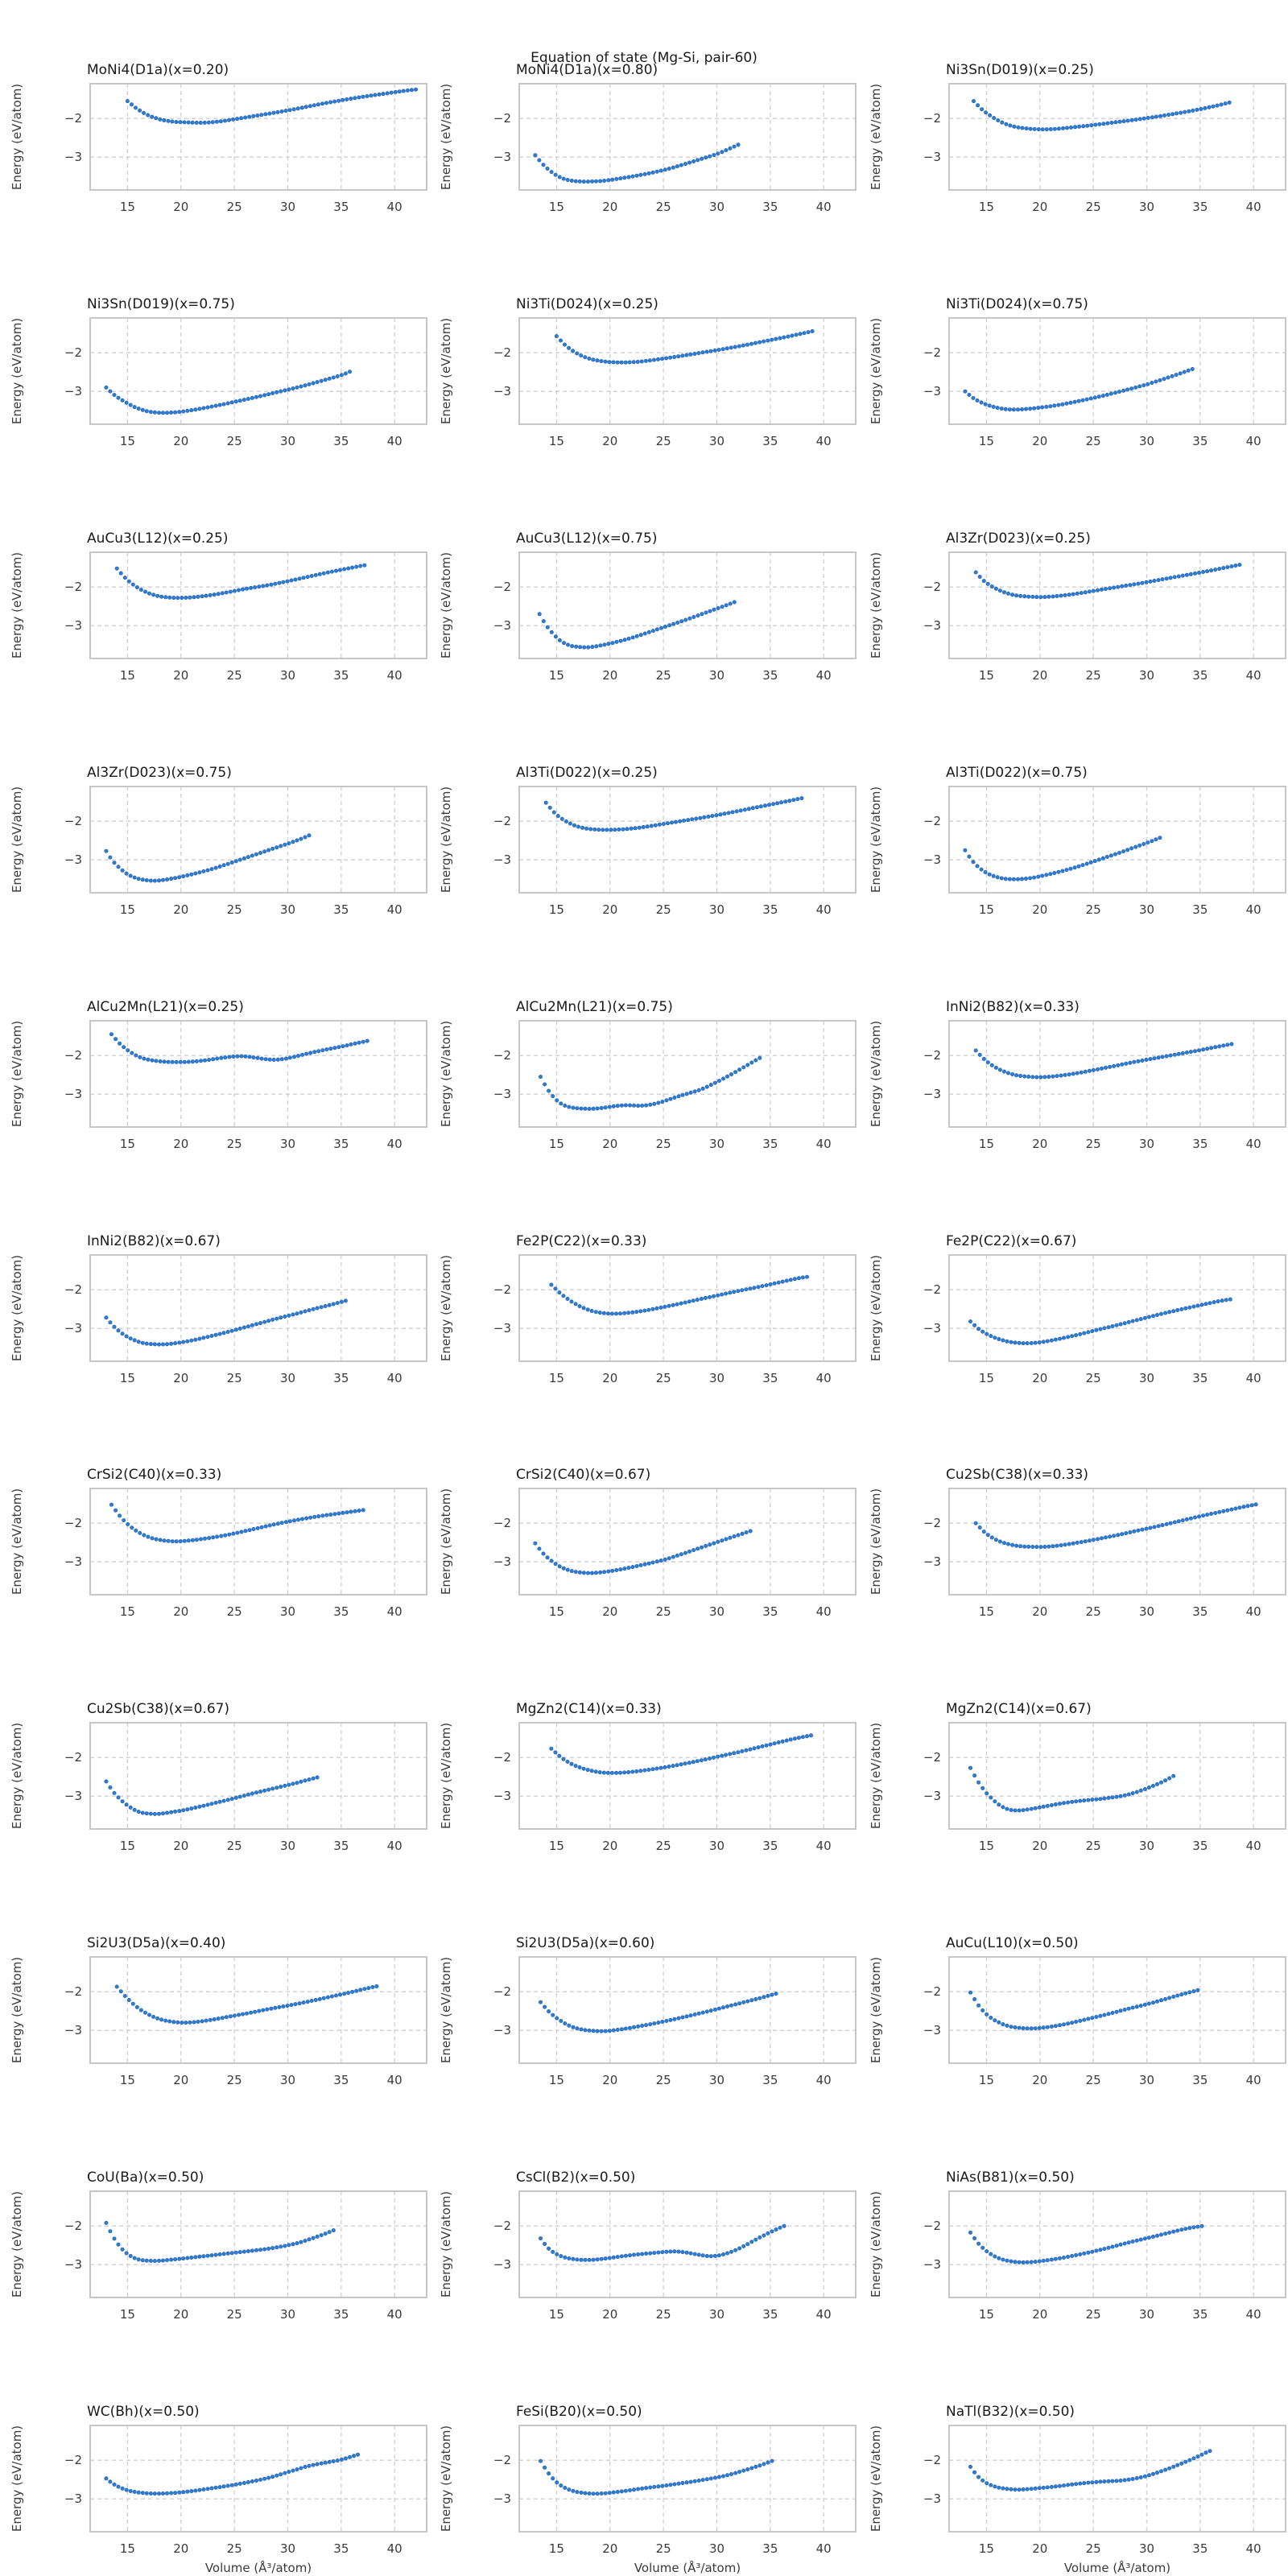 This screenshot has width=1288, height=2576. I want to click on x-tick-label: 20, so click(610, 1378).